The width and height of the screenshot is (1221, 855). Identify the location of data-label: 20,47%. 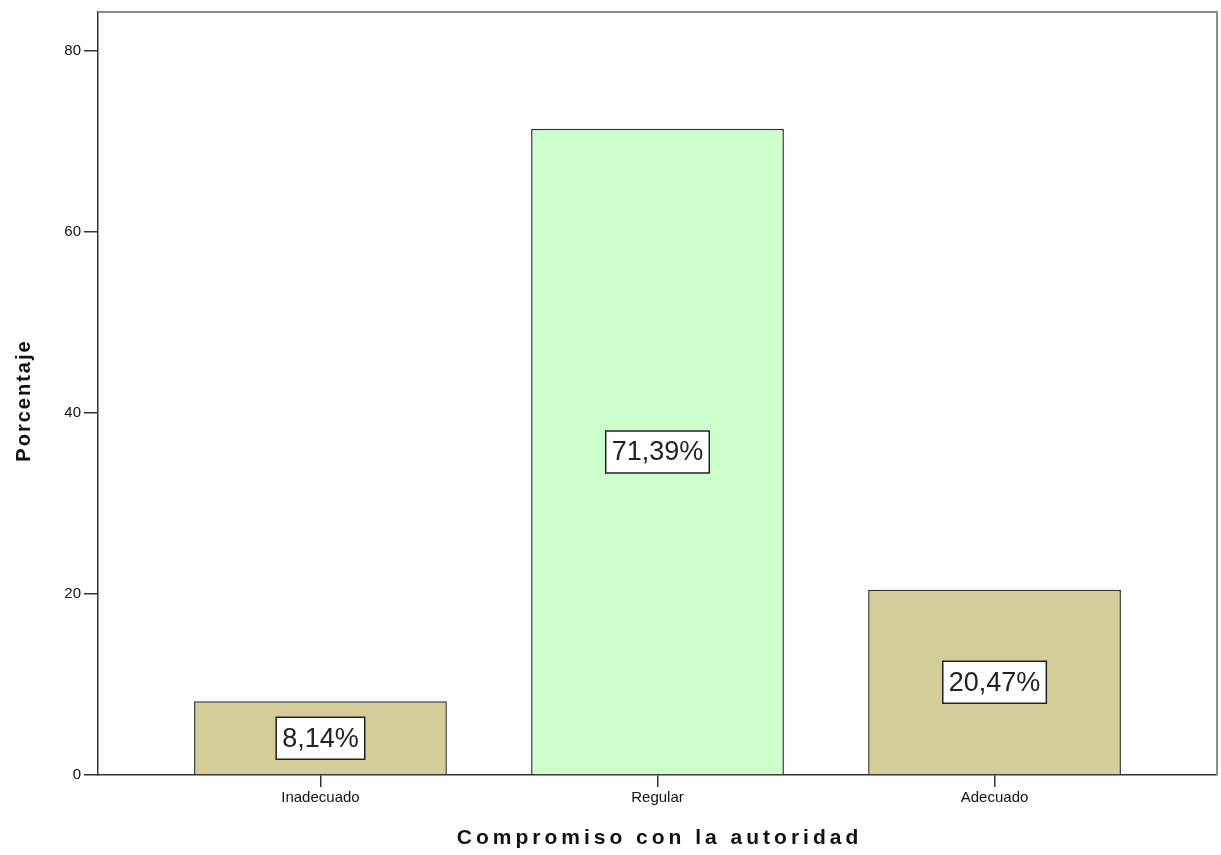
(994, 681).